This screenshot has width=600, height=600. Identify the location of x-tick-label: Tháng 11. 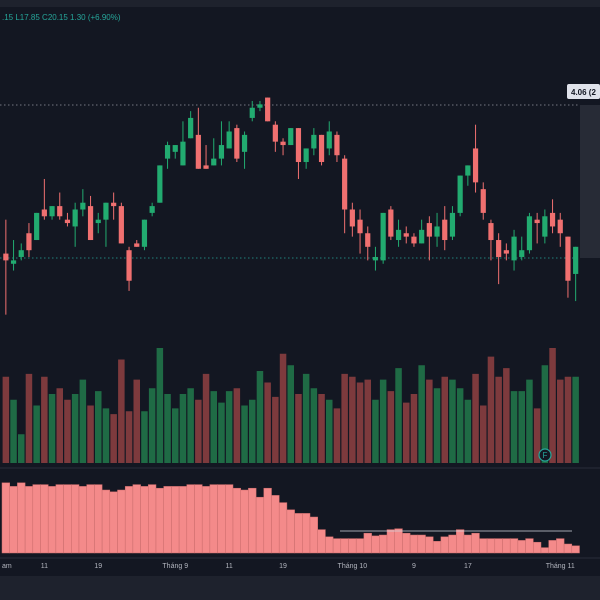
(560, 566).